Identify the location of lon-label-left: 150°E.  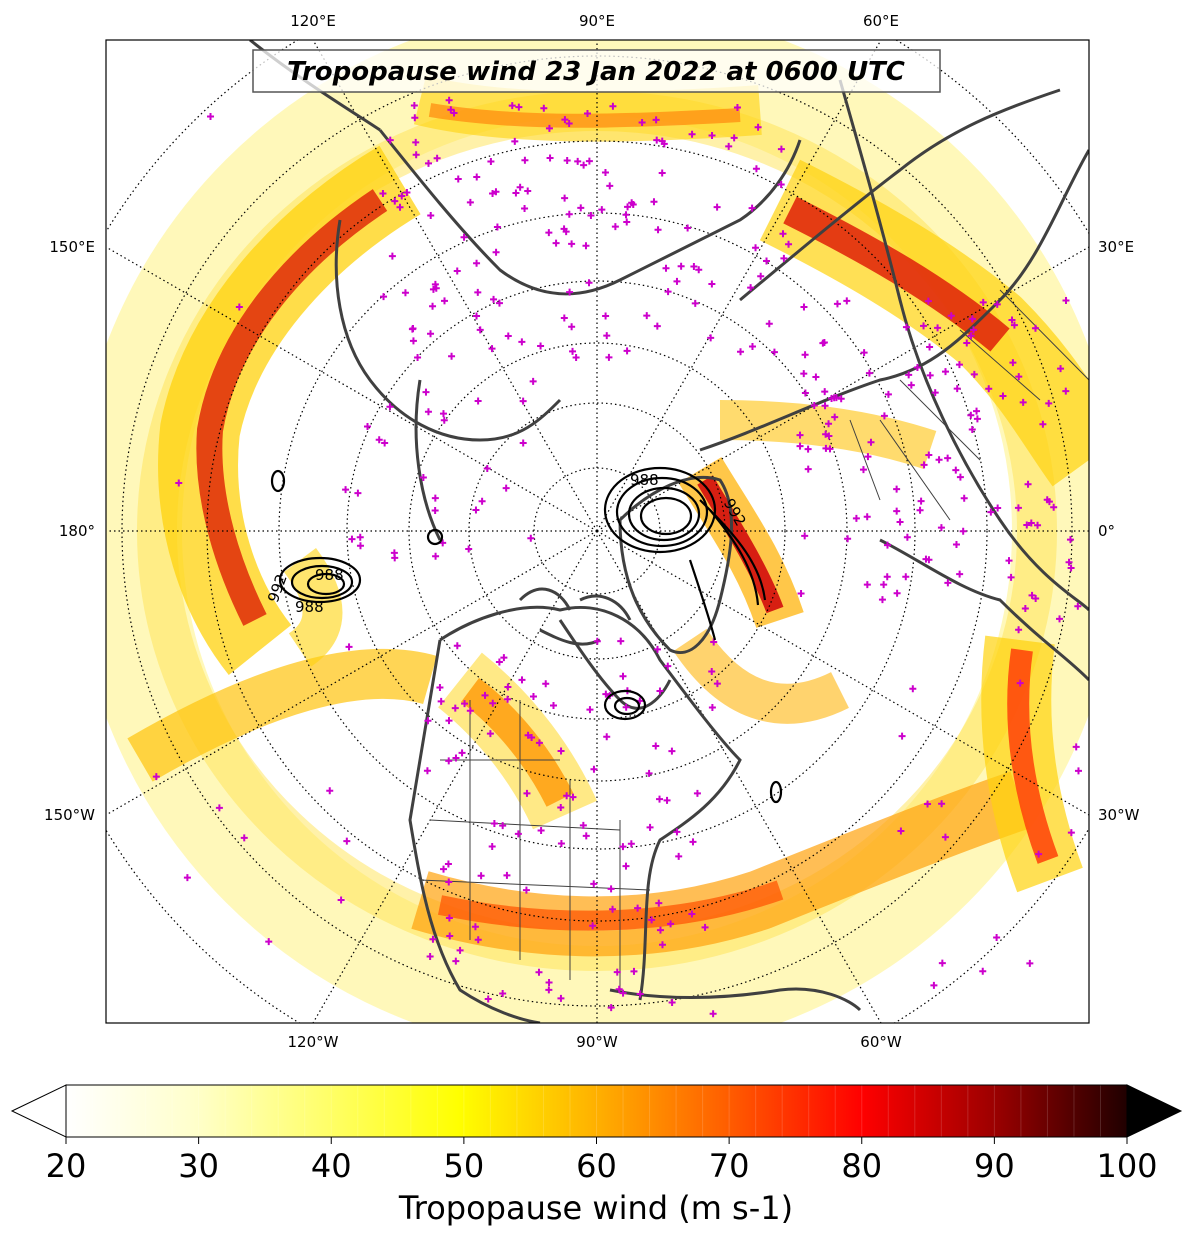
(72, 247).